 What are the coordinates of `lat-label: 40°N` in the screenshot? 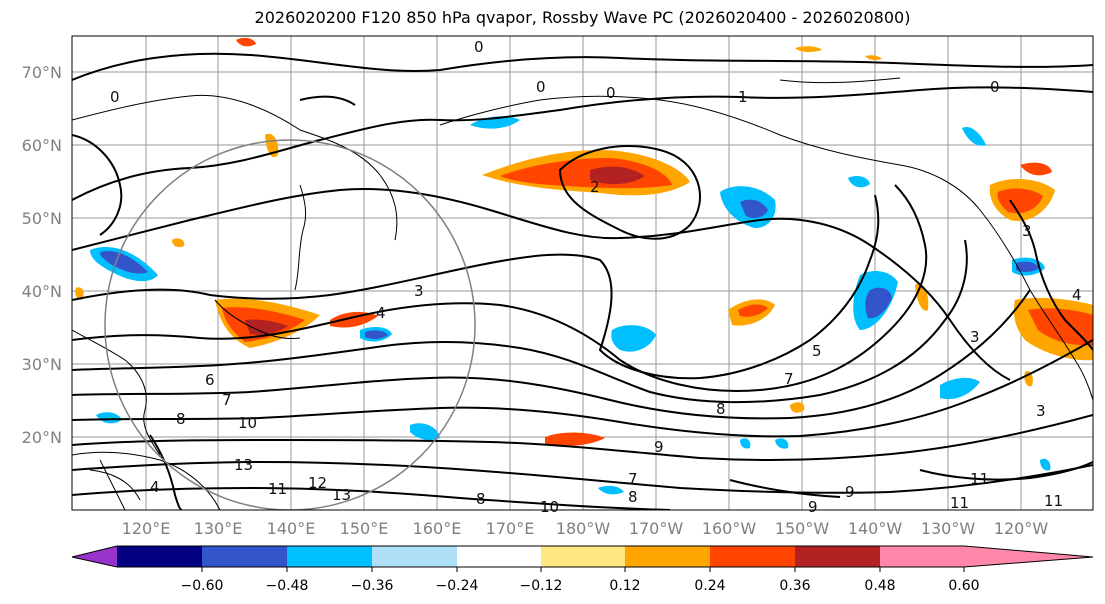 It's located at (42, 291).